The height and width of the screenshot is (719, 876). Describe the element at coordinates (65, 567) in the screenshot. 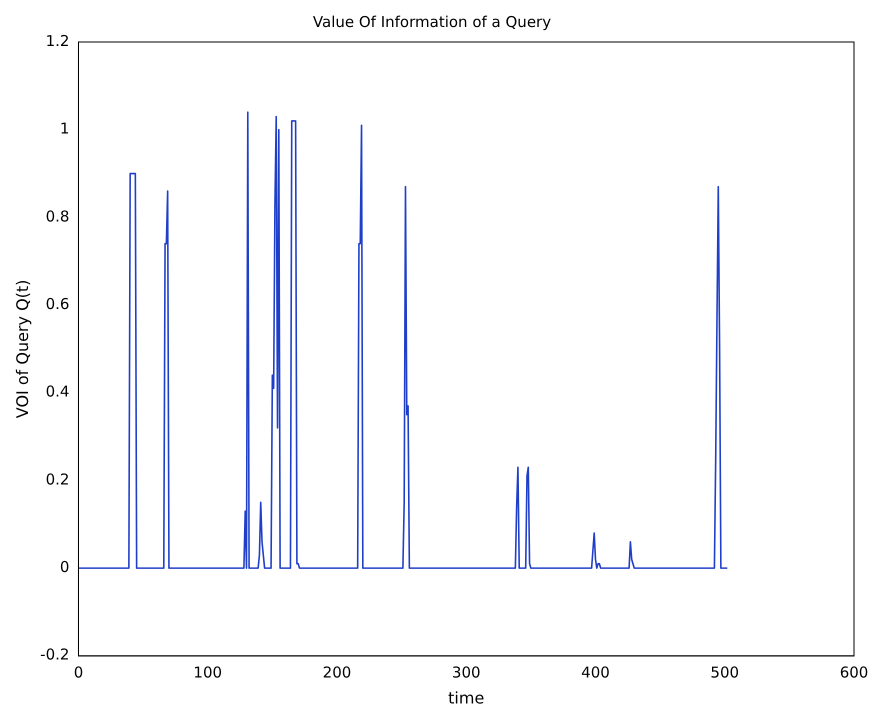

I see `y-tick-label: 0` at that location.